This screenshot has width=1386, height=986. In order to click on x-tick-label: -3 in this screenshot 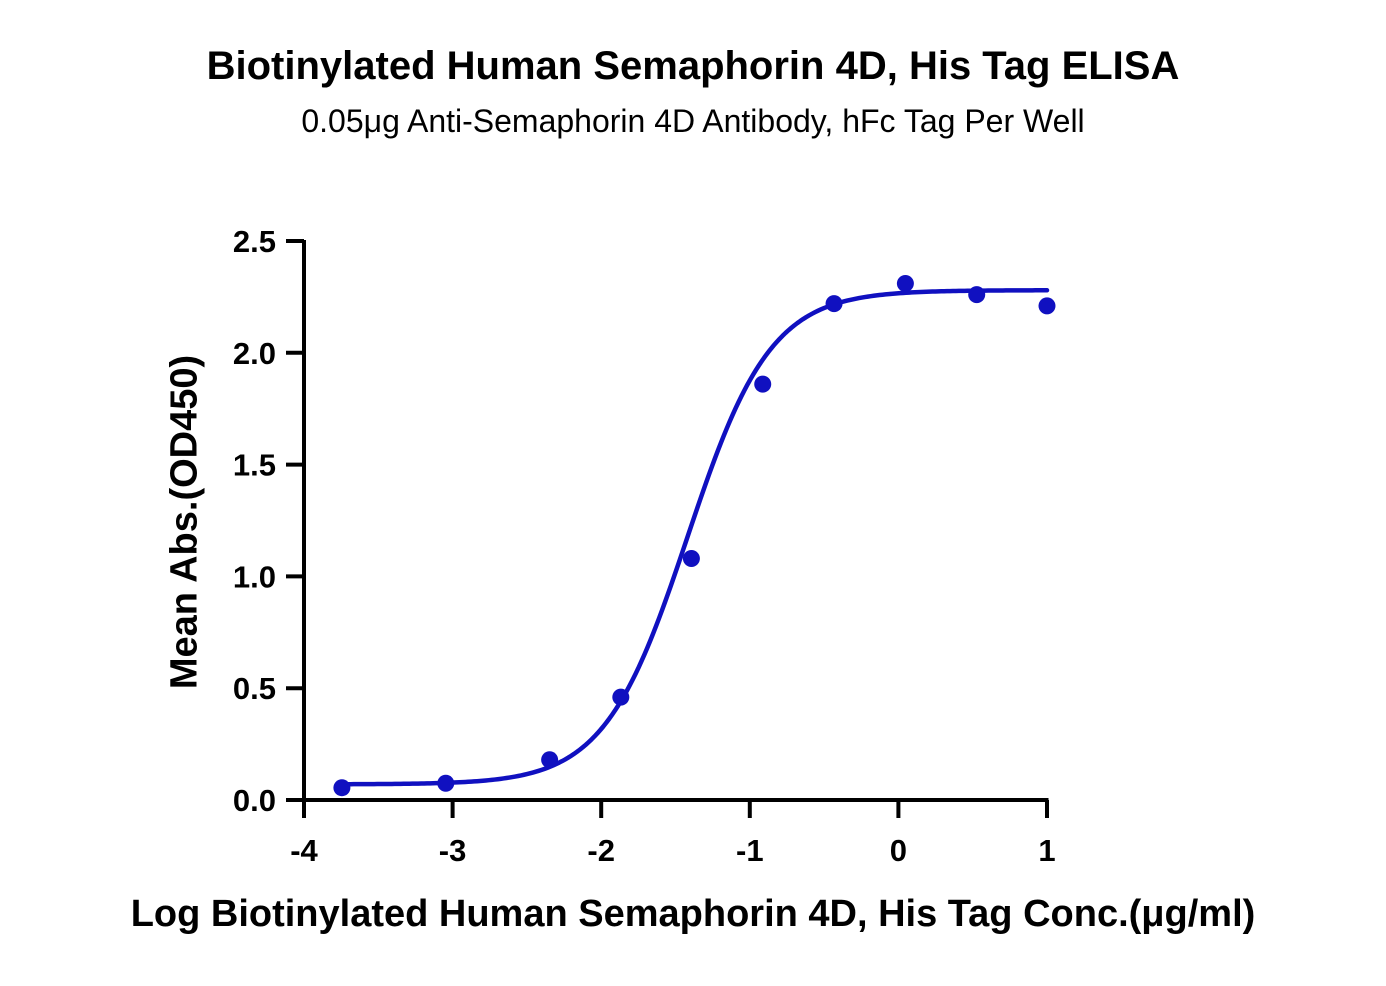, I will do `click(453, 850)`.